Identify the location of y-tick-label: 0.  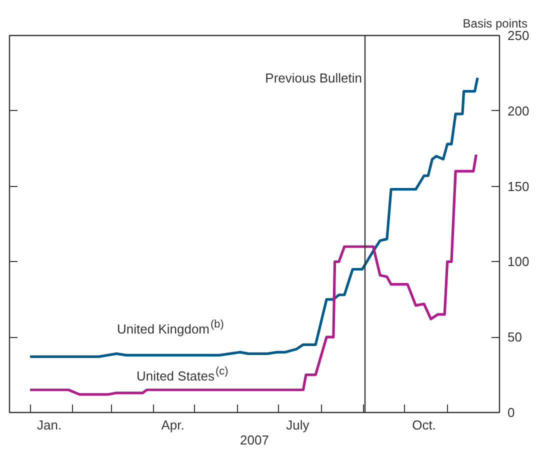
(511, 412).